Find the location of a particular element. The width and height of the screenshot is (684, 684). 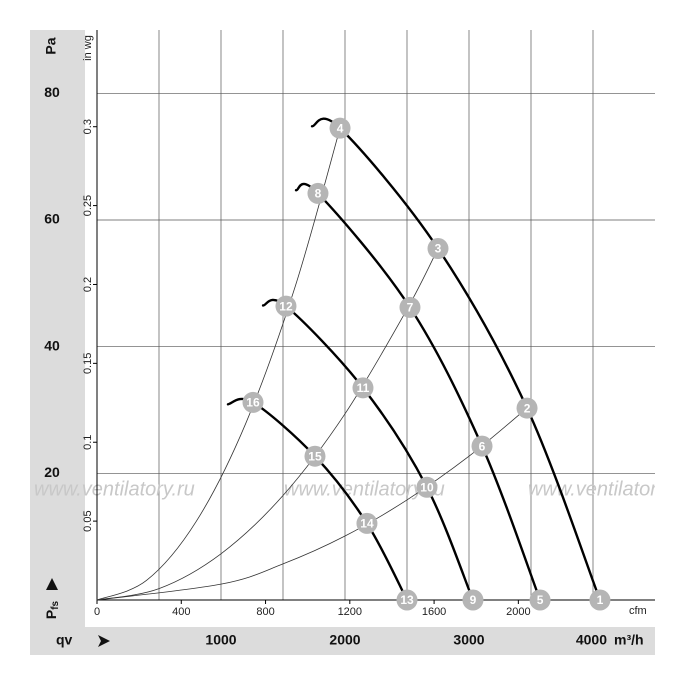

point-label: 8 is located at coordinates (318, 194).